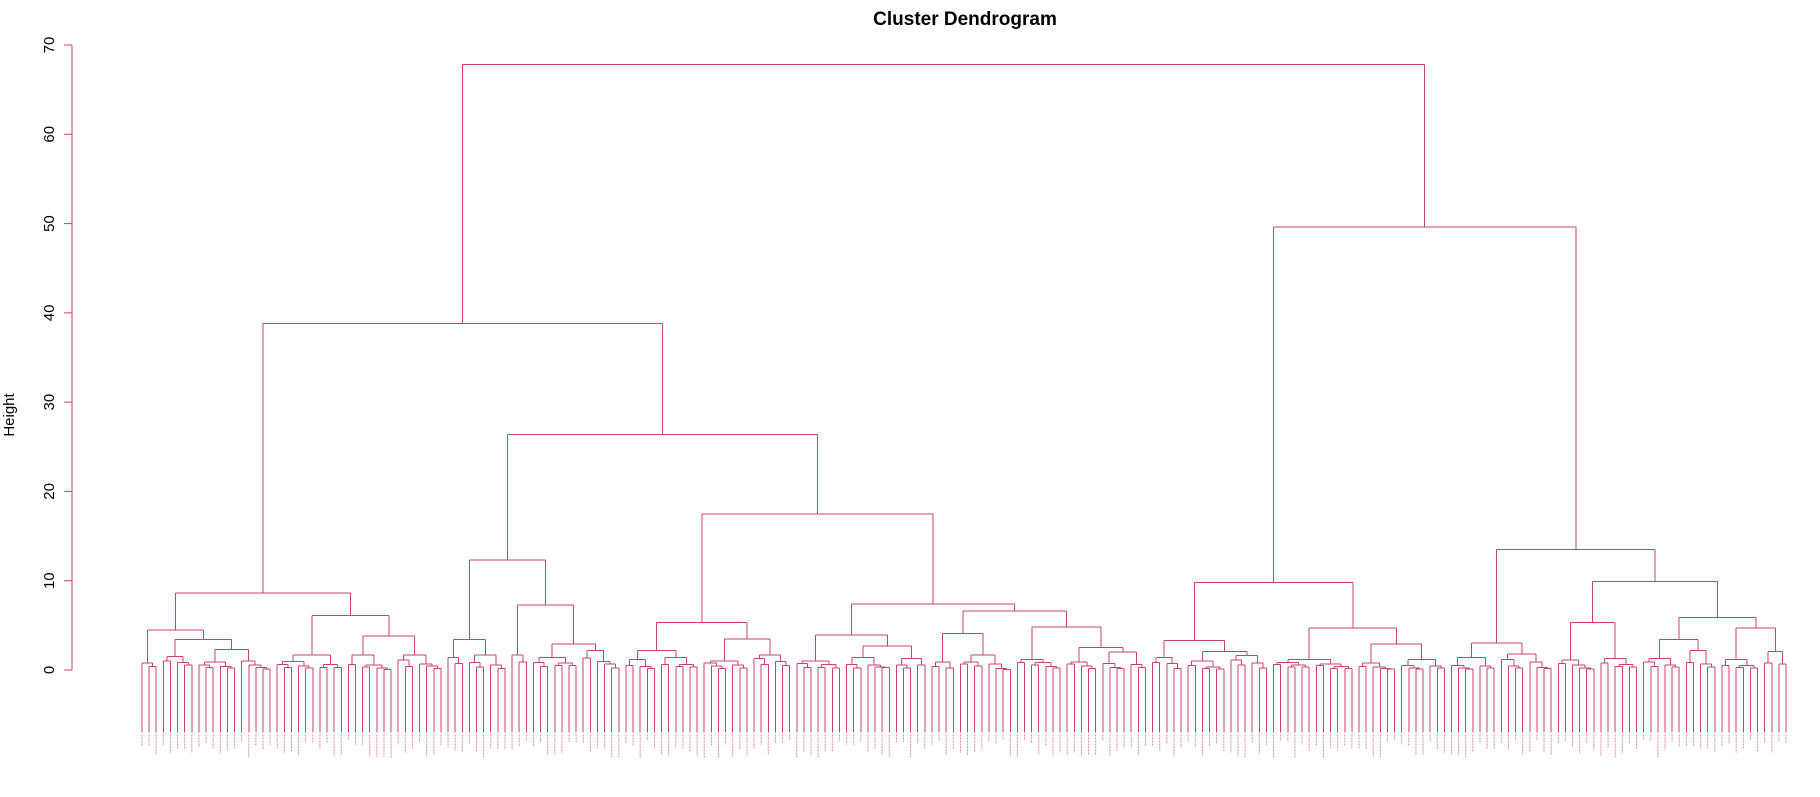 Image resolution: width=1820 pixels, height=797 pixels. What do you see at coordinates (964, 746) in the screenshot?
I see `leaf-labels` at bounding box center [964, 746].